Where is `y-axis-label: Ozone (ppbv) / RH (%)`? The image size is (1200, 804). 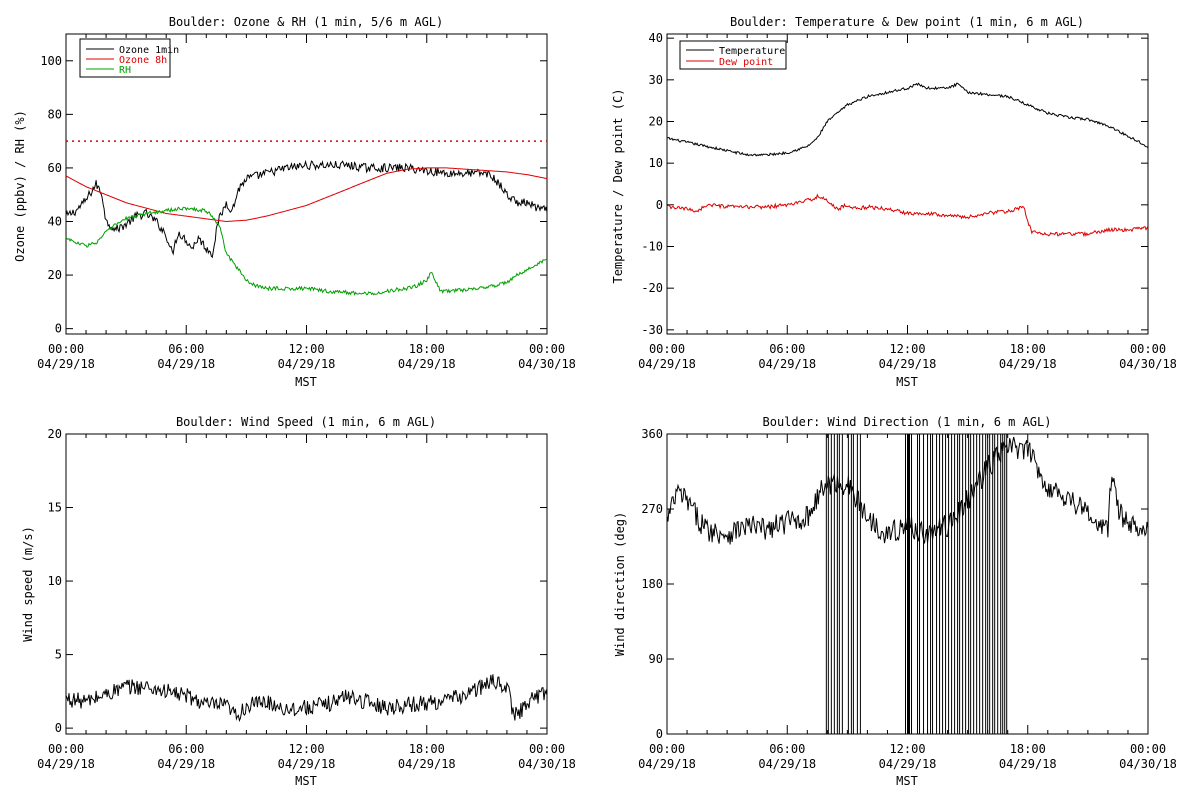 y-axis-label: Ozone (ppbv) / RH (%) is located at coordinates (20, 186).